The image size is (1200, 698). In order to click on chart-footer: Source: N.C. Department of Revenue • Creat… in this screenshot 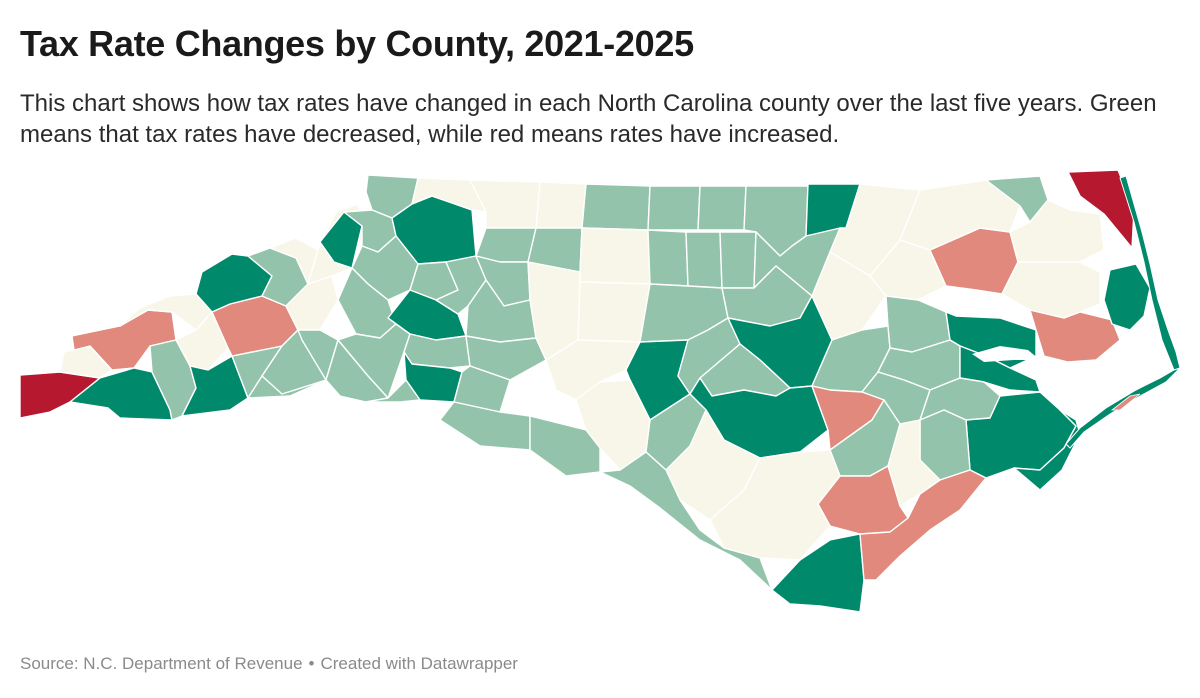, I will do `click(269, 664)`.